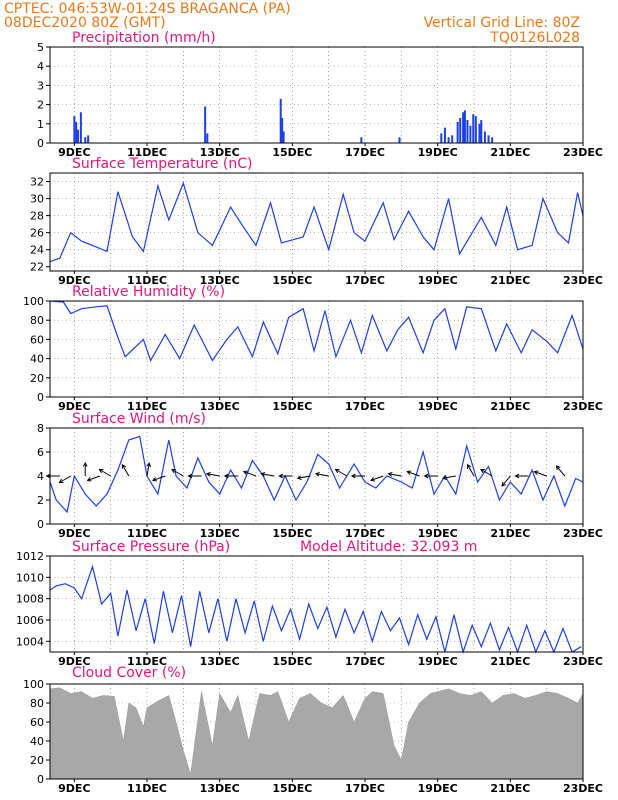  I want to click on cloud-ytick-label: 100, so click(33, 684).